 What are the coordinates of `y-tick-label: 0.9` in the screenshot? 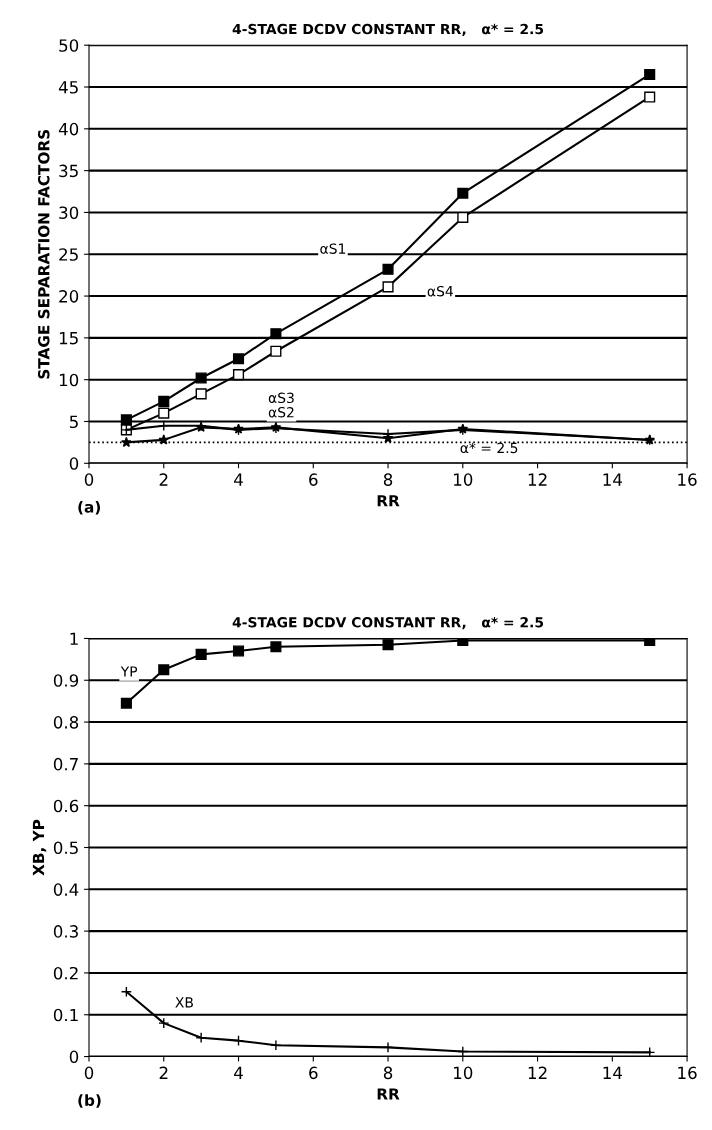 It's located at (66, 680).